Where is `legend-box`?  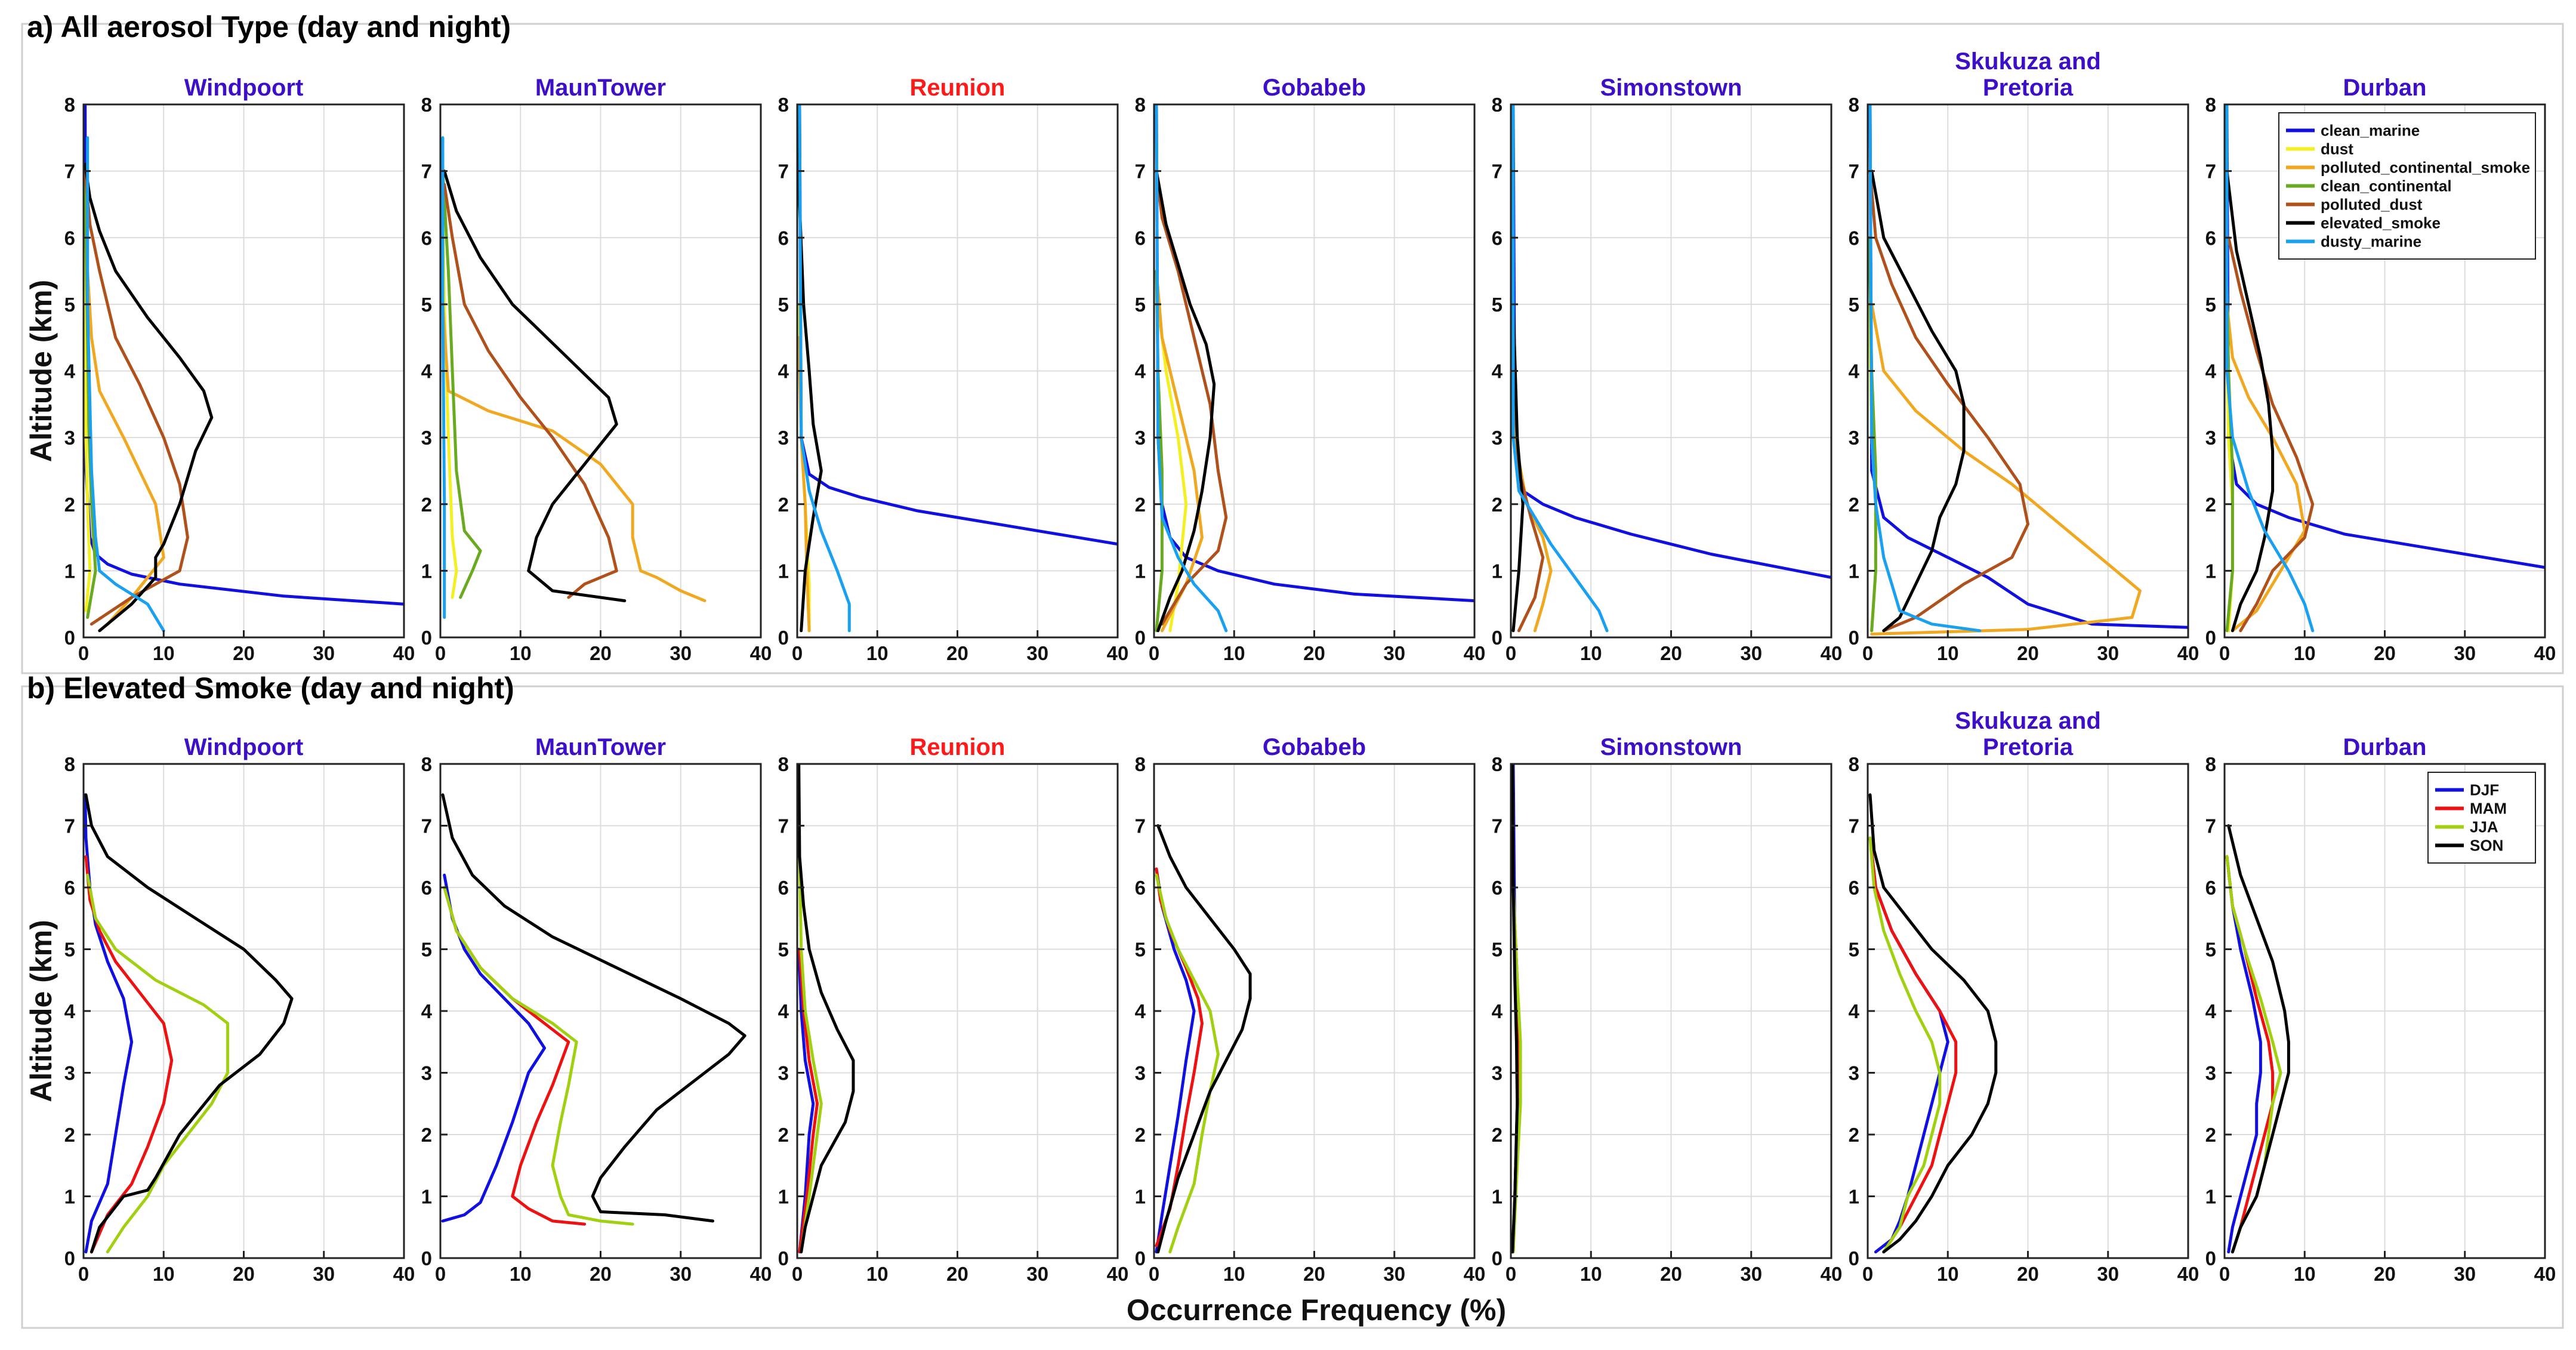 legend-box is located at coordinates (2482, 818).